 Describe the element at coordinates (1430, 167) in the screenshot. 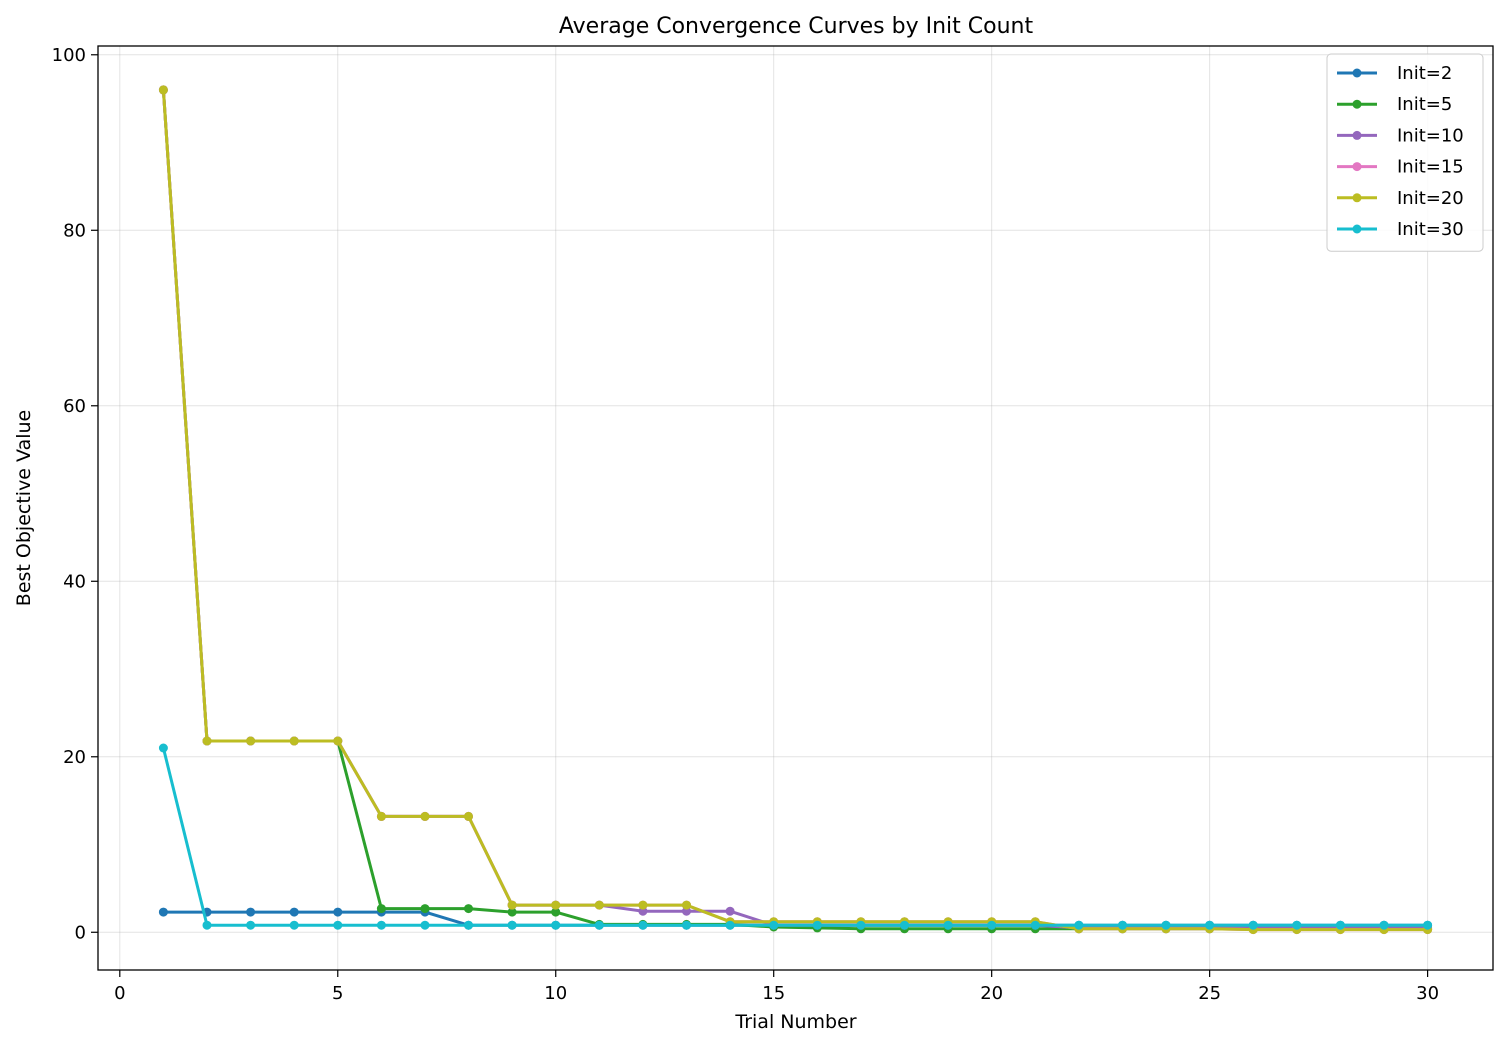

I see `legend-label: Init=15` at that location.